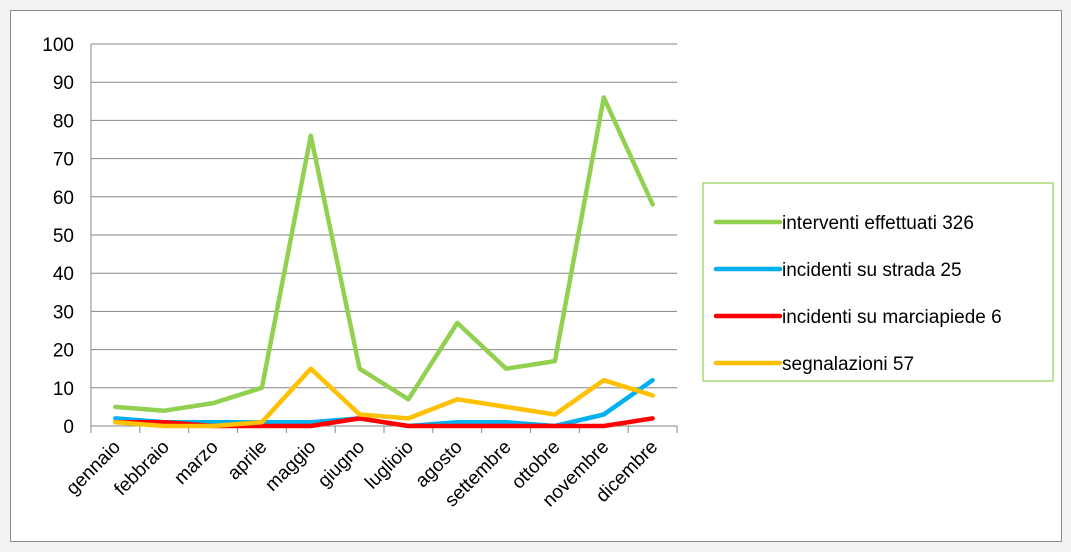  I want to click on x-tick-label: maggio, so click(290, 466).